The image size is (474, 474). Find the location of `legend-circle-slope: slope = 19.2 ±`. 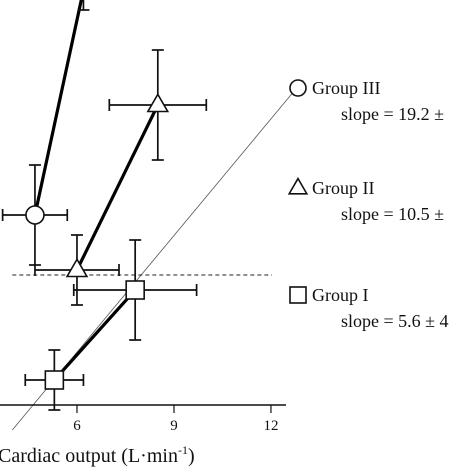

legend-circle-slope: slope = 19.2 ± is located at coordinates (392, 114).